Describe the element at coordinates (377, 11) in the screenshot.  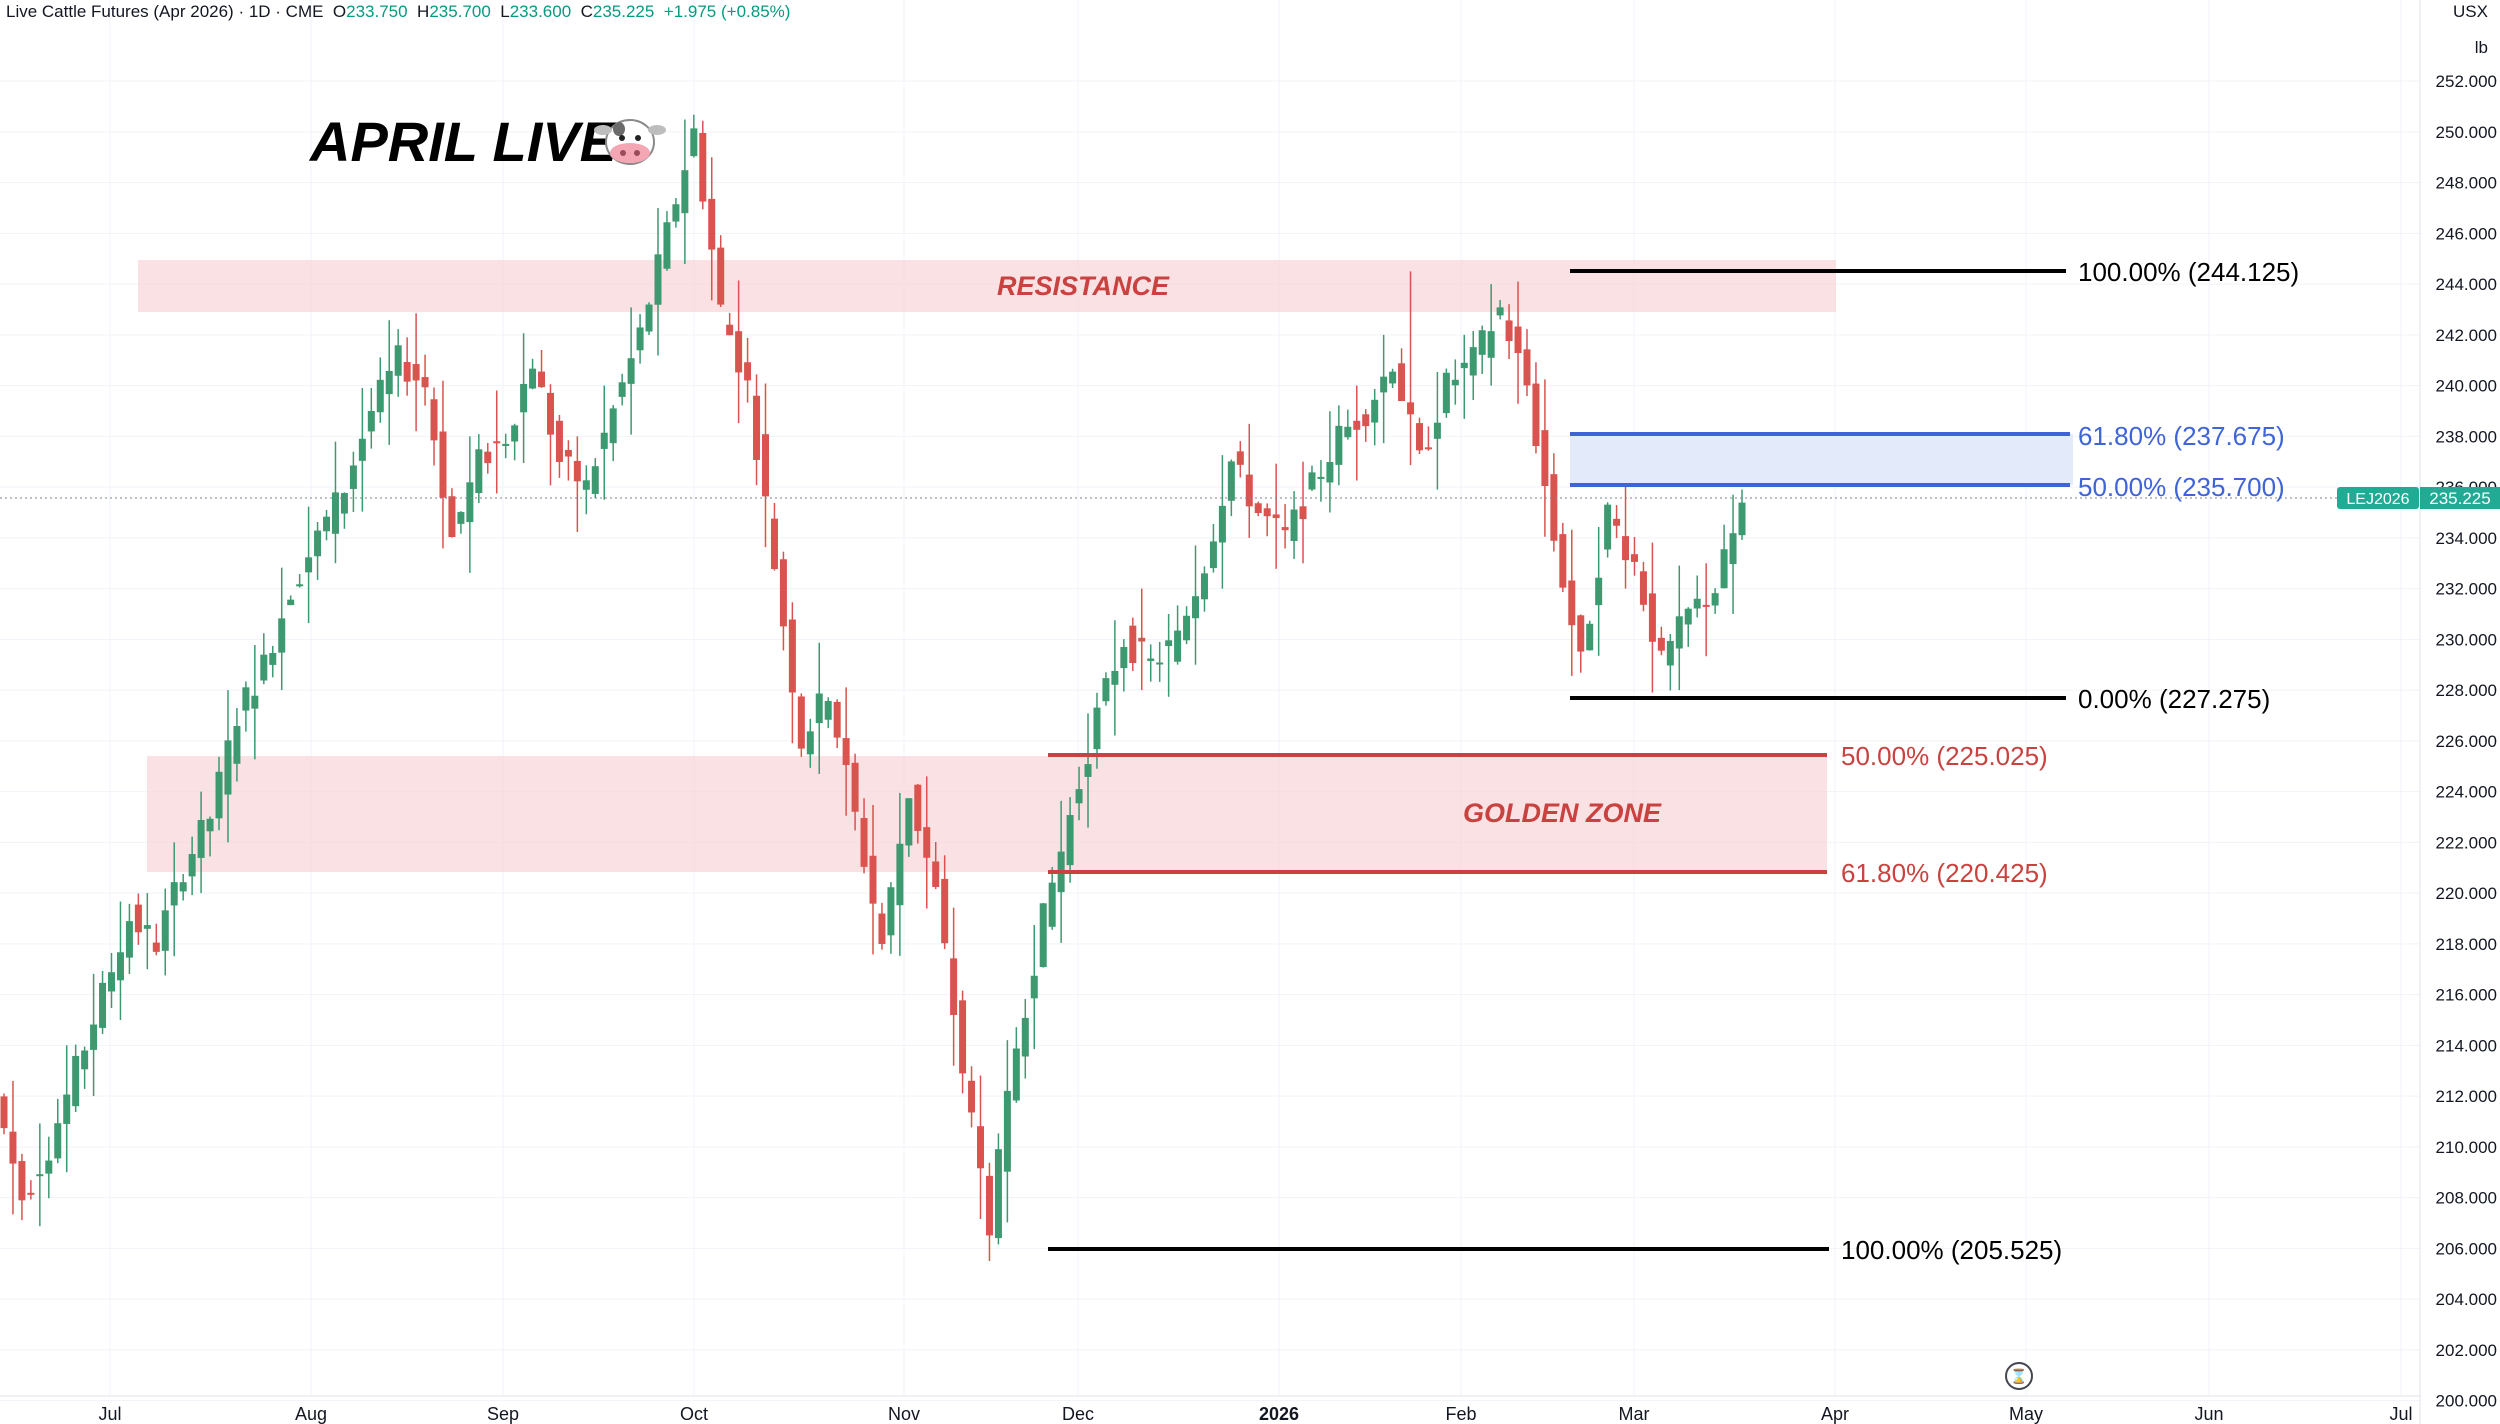
I see `open-value: 233.750` at that location.